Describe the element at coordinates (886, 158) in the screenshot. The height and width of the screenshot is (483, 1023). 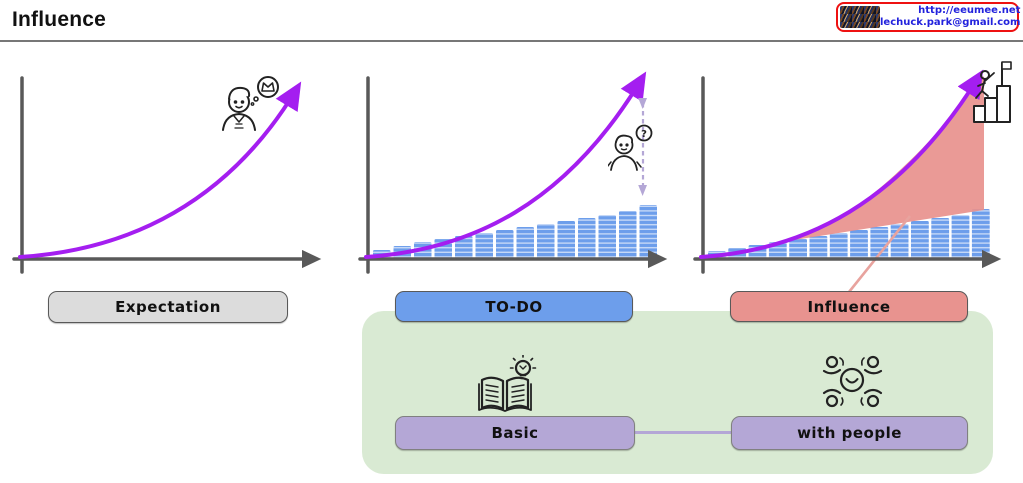
I see `influence-area` at that location.